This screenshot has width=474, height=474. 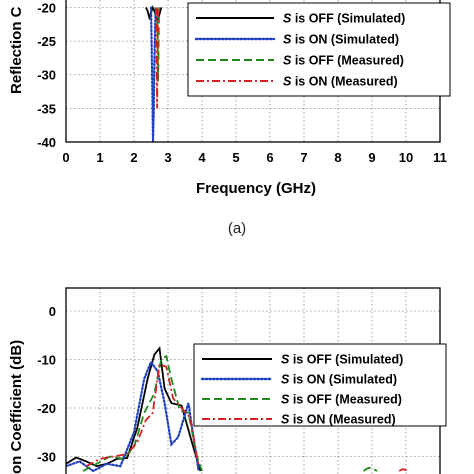 I want to click on x-tick-label: 5, so click(x=235, y=157).